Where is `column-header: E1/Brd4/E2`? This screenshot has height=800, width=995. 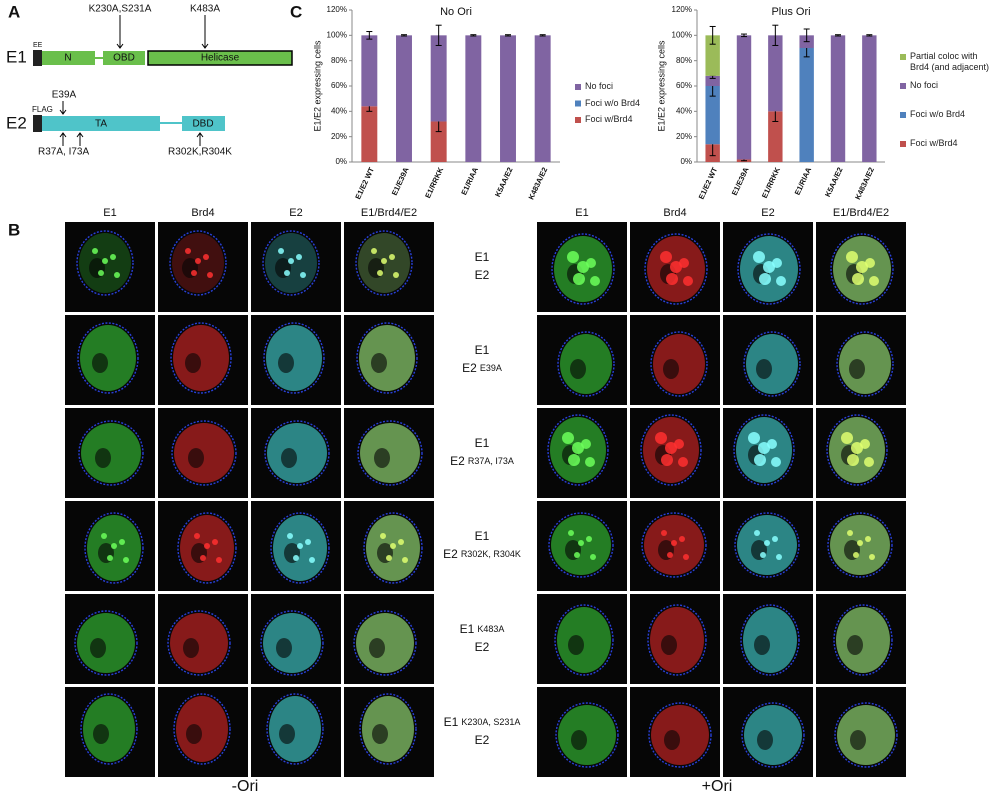
column-header: E1/Brd4/E2 is located at coordinates (861, 213).